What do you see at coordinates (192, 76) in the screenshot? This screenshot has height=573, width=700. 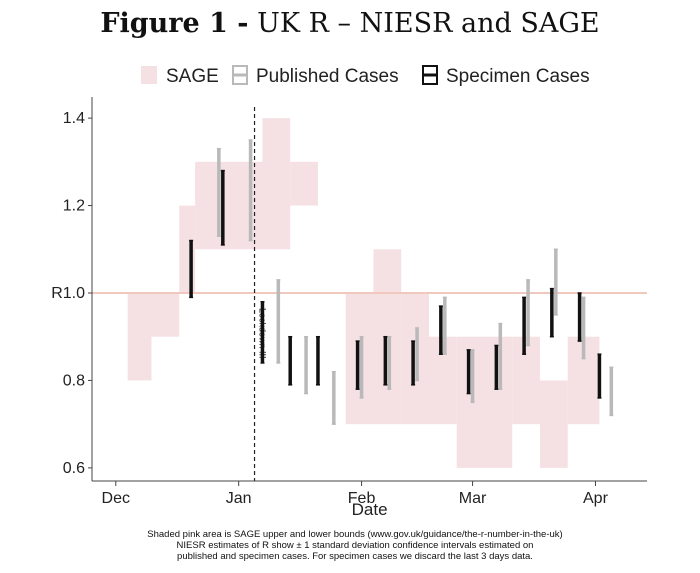 I see `legend-label-sage: SAGE` at bounding box center [192, 76].